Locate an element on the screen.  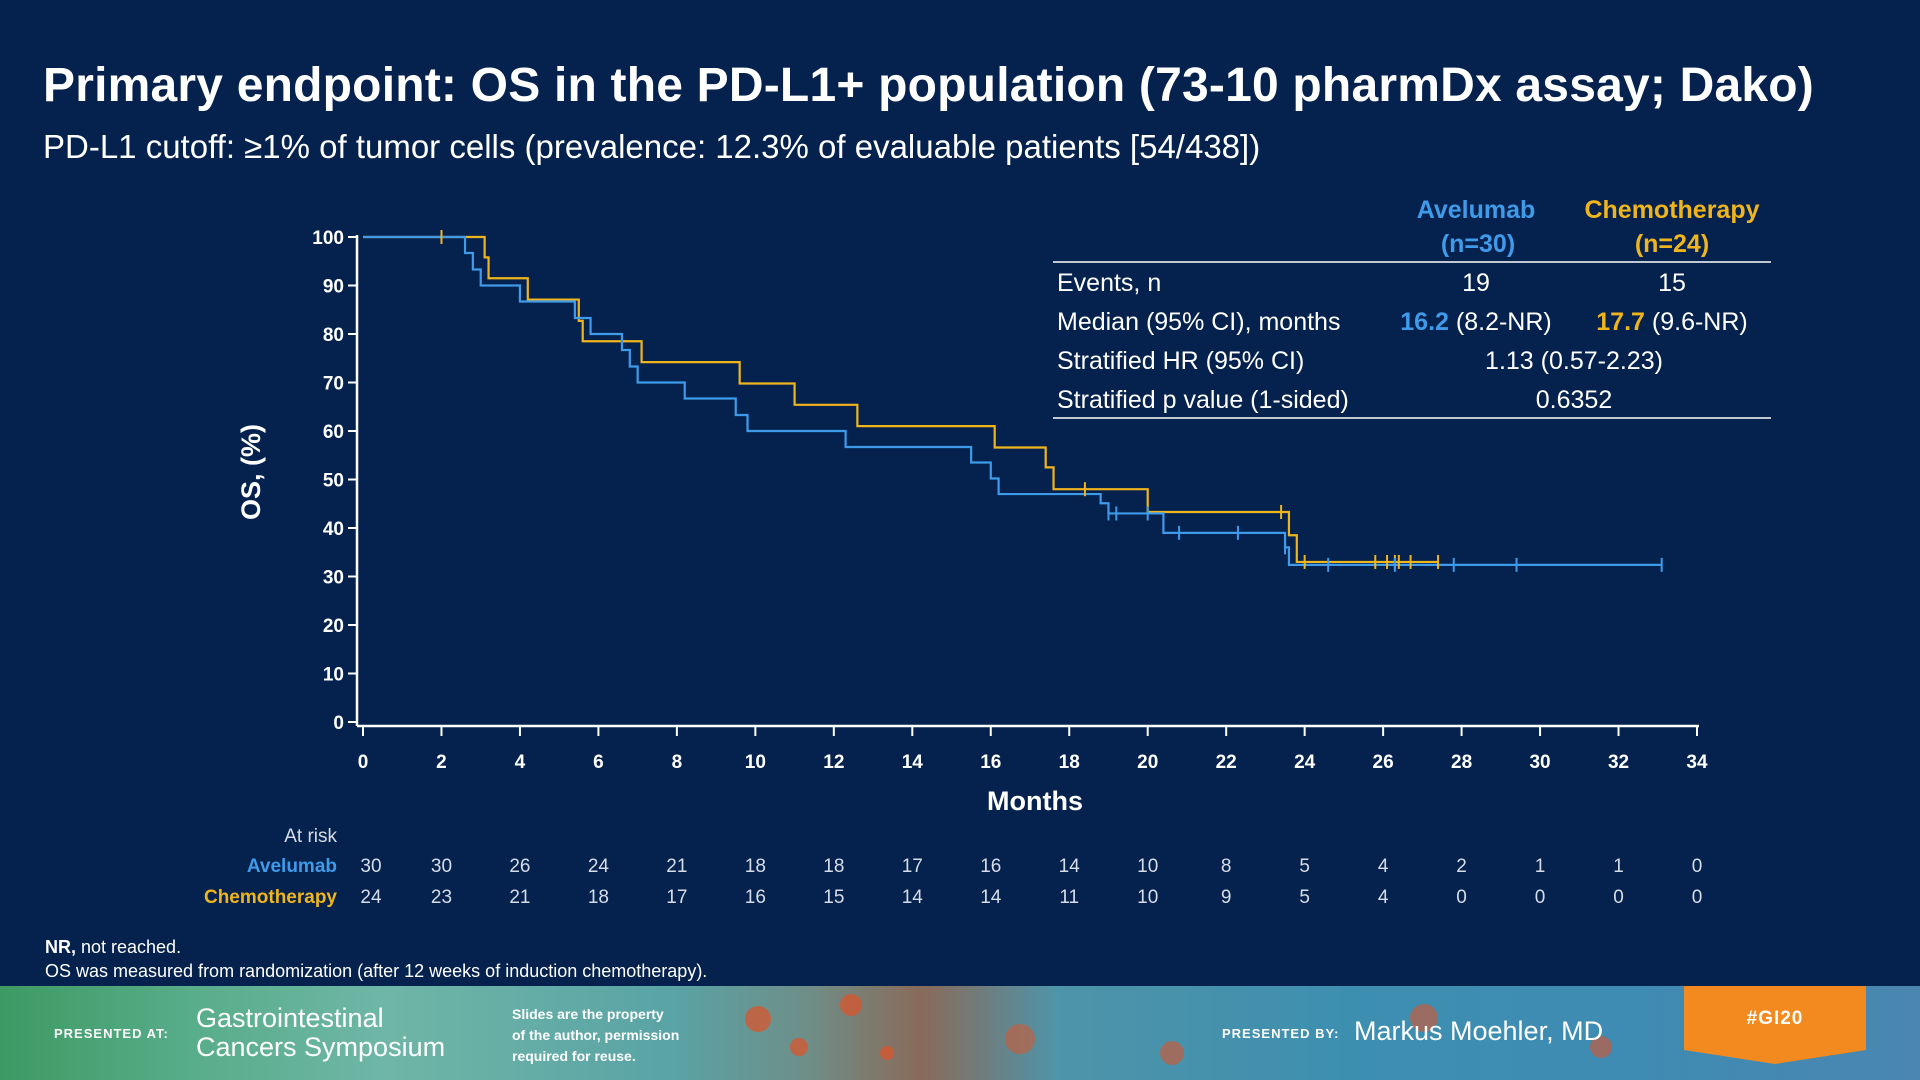
property-note-line1: Slides are the property is located at coordinates (588, 1014).